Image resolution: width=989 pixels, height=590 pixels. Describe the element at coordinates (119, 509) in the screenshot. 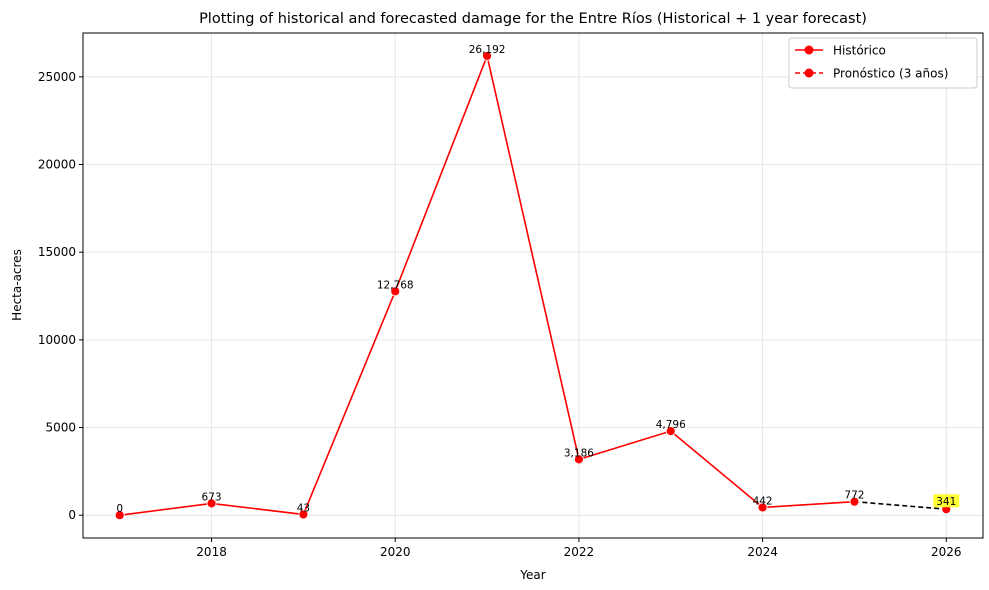

I see `data-label: 0` at that location.